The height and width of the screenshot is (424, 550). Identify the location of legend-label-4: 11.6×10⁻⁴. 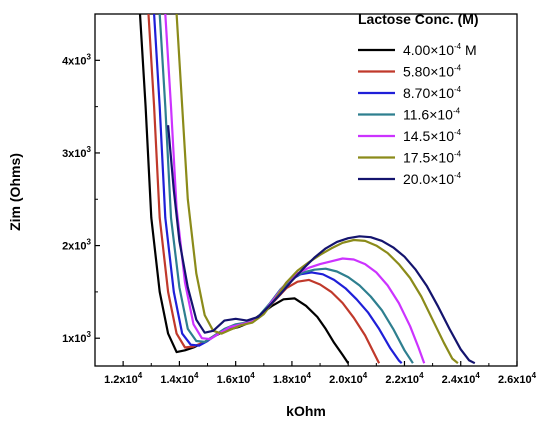
(432, 115).